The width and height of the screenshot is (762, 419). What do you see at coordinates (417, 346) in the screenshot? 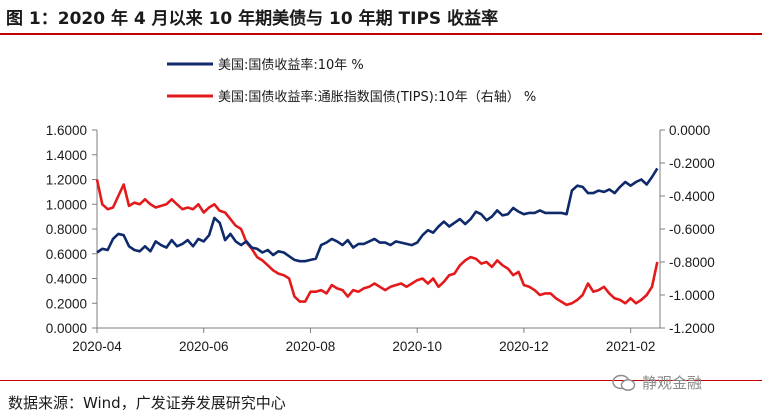
I see `x-tick-label: 2020-10` at bounding box center [417, 346].